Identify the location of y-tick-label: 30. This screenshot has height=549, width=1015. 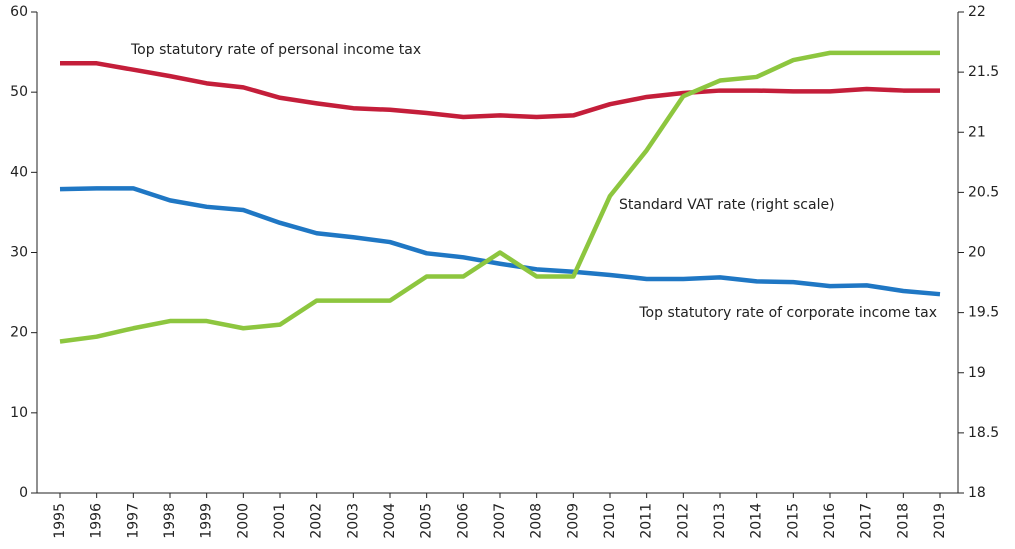
(19, 253).